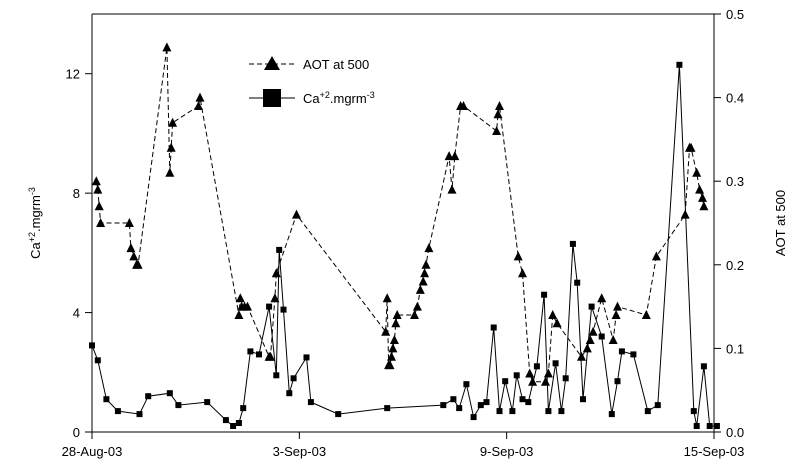  I want to click on legend-aot-triangle-icon, so click(272, 63).